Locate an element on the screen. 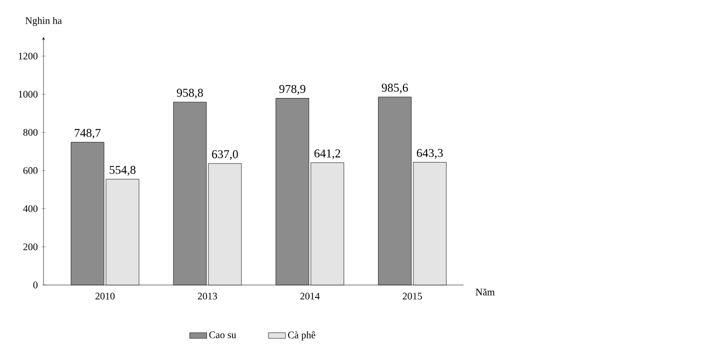 This screenshot has width=715, height=359. y-tick-label: 0 is located at coordinates (35, 285).